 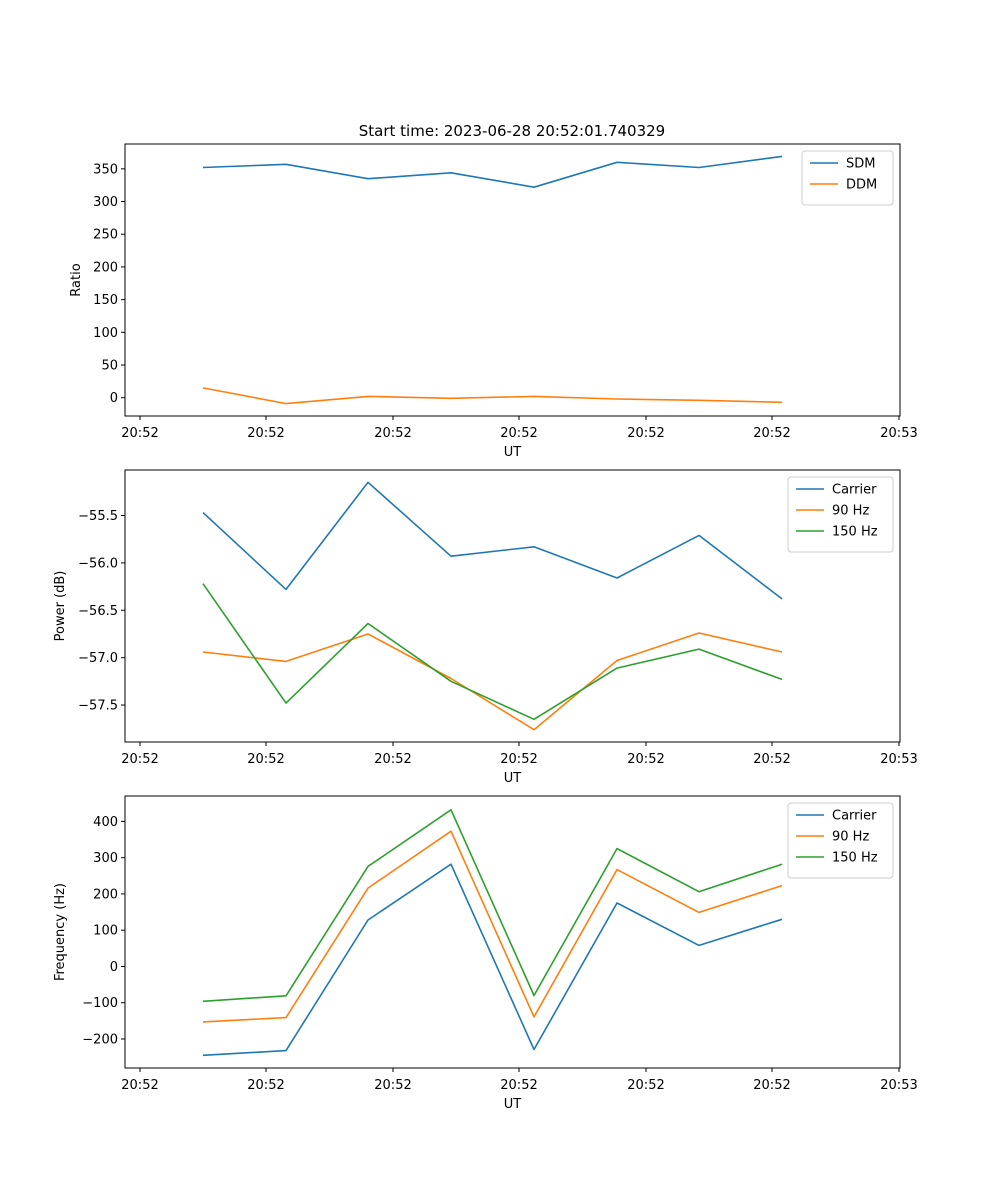 I want to click on y-tick-label: −55.5, so click(x=98, y=516).